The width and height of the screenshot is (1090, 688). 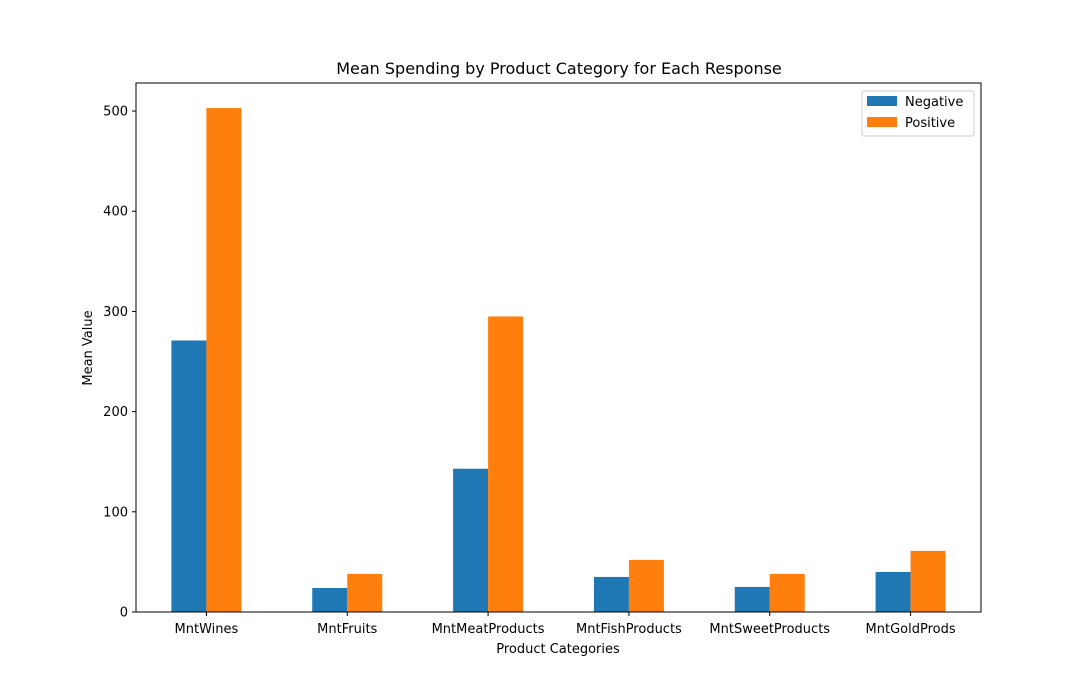 What do you see at coordinates (911, 629) in the screenshot?
I see `x-tick-label: MntGoldProds` at bounding box center [911, 629].